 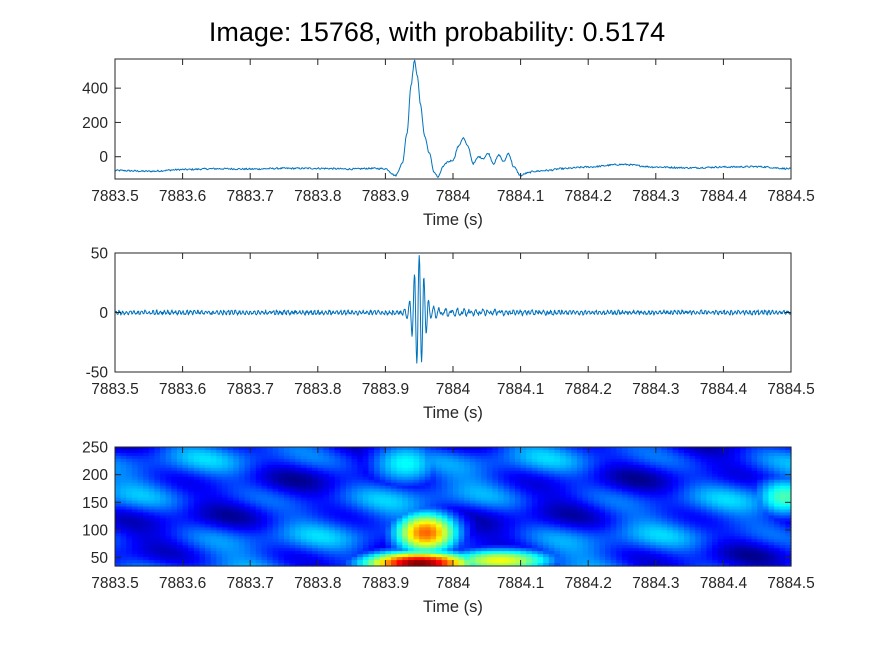 I want to click on raw-signal-ytick-label: 400, so click(x=95, y=89).